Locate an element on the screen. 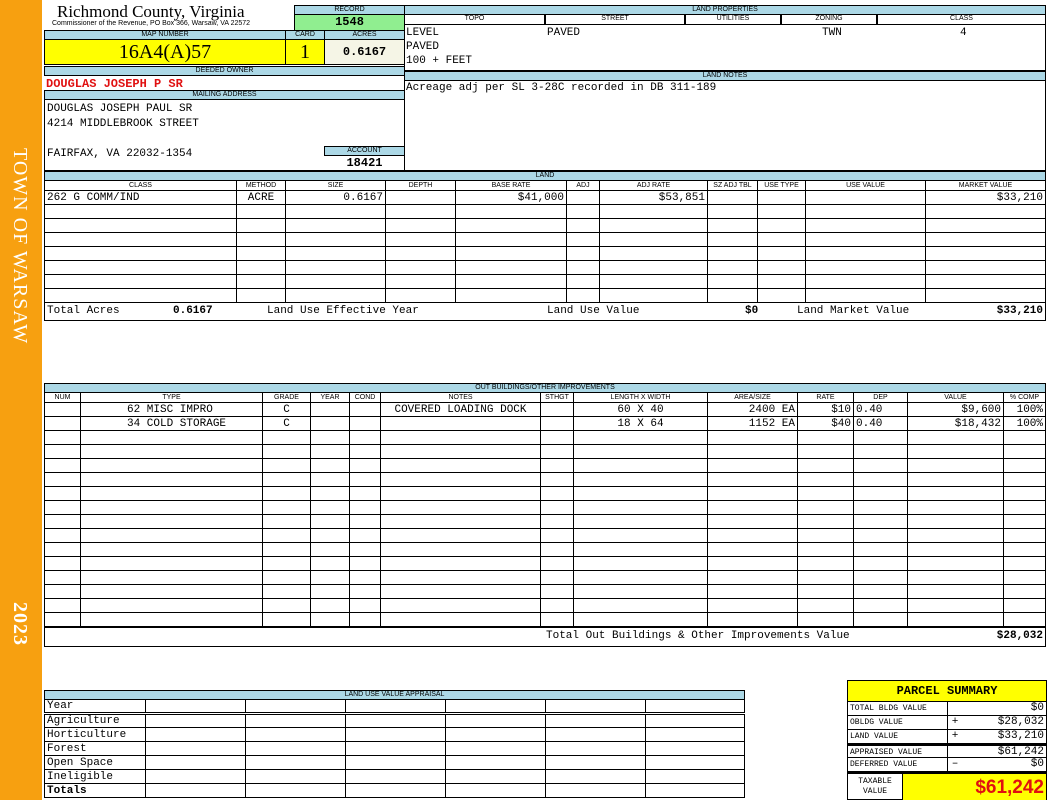 The width and height of the screenshot is (1050, 801). outbuilding-cell: 0.40 is located at coordinates (880, 423).